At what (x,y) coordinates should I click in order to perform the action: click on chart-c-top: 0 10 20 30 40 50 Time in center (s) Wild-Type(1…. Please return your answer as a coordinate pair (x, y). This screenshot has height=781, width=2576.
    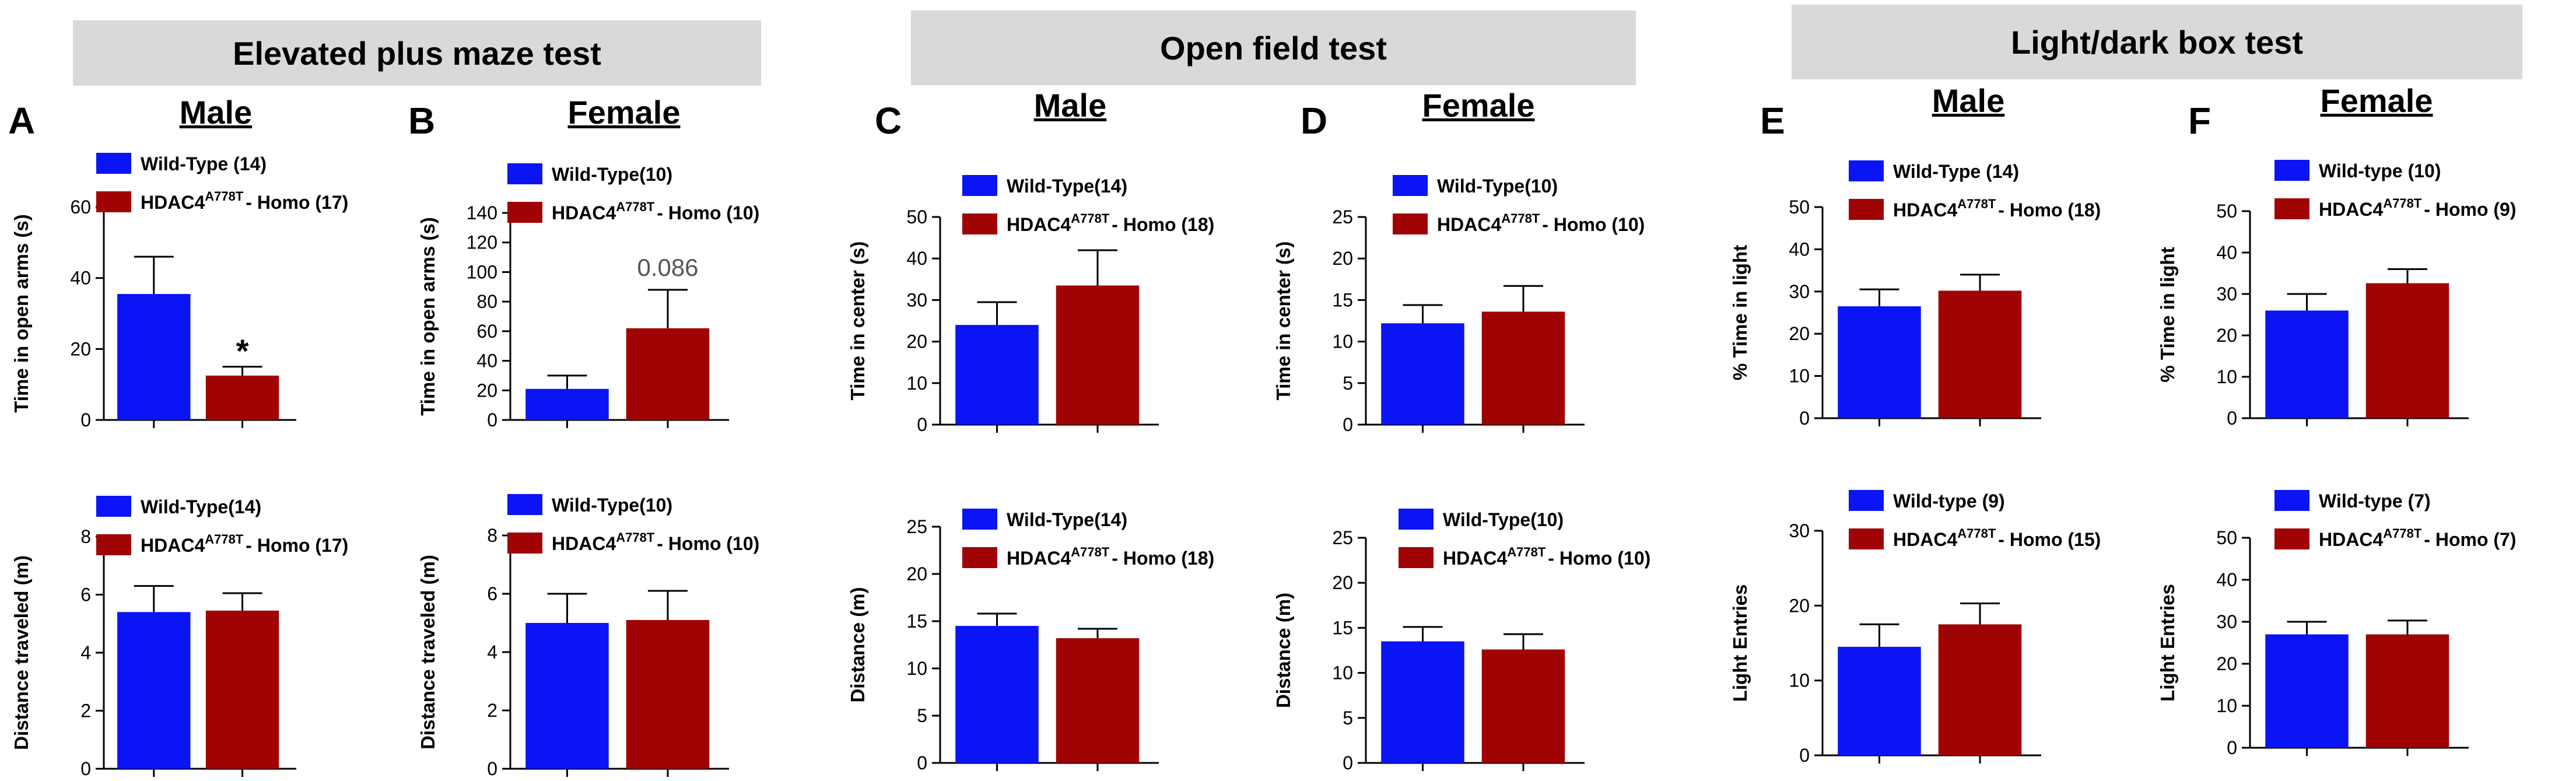
    Looking at the image, I should click on (1030, 305).